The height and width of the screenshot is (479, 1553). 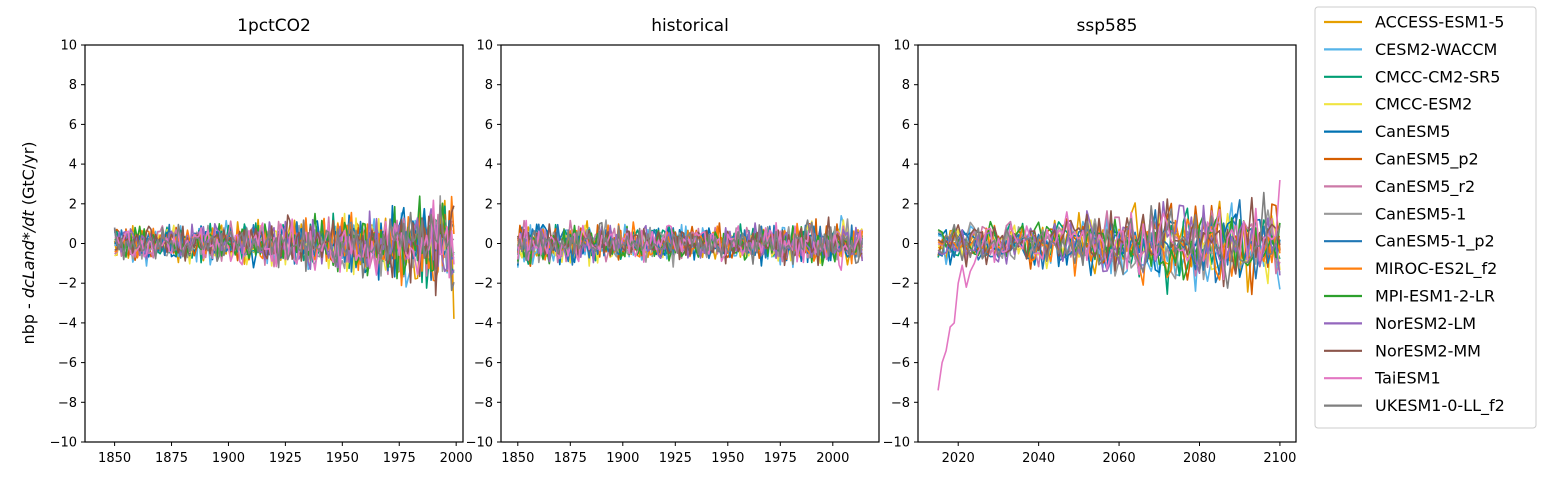 I want to click on legend-label: NorESM2-LM, so click(x=1425, y=323).